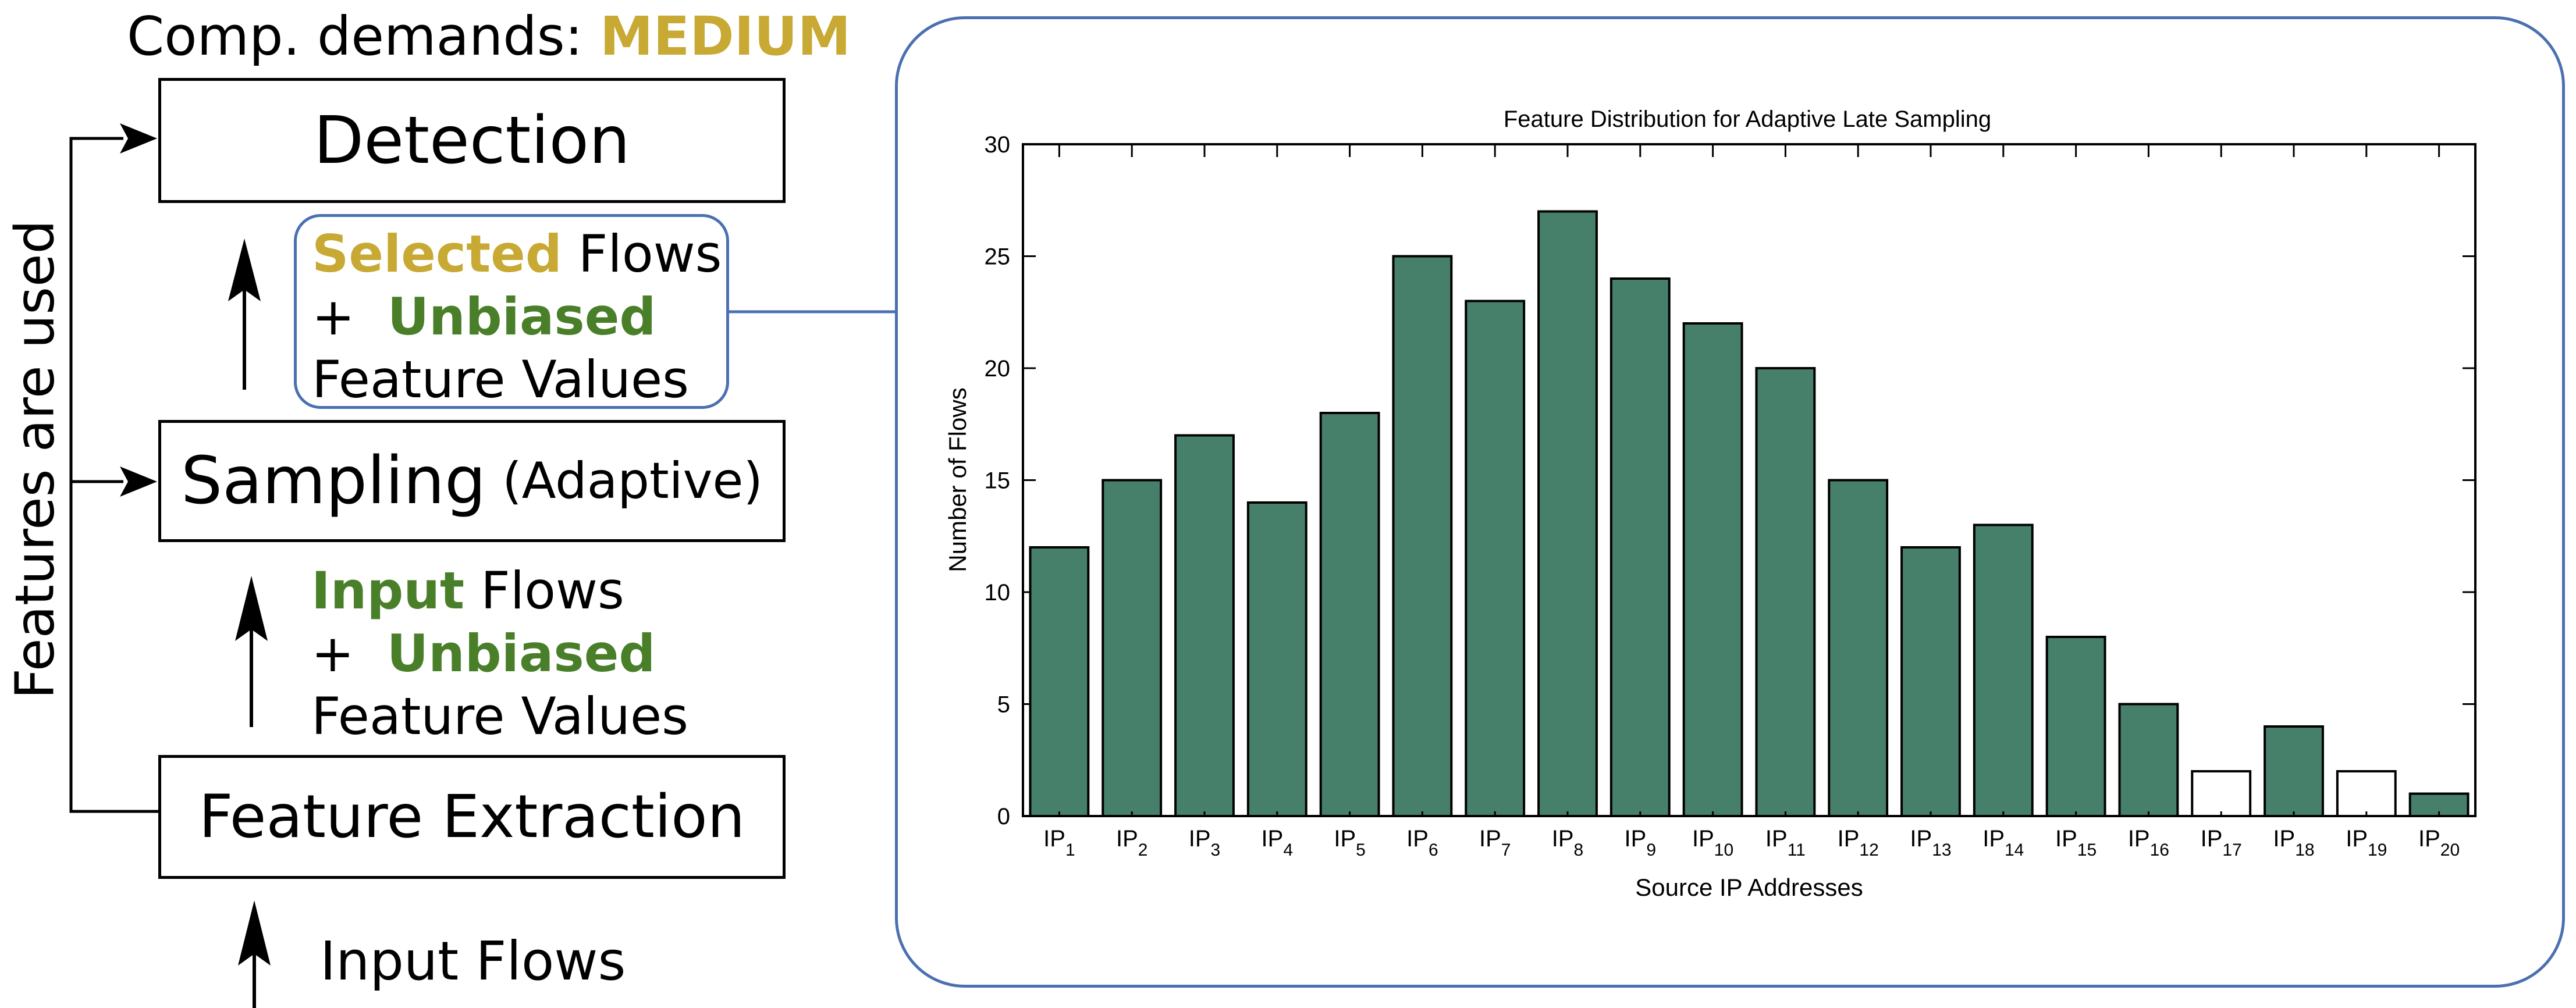 The height and width of the screenshot is (1008, 2576). Describe the element at coordinates (364, 36) in the screenshot. I see `comp-demands-prefix: Comp. demands:` at that location.